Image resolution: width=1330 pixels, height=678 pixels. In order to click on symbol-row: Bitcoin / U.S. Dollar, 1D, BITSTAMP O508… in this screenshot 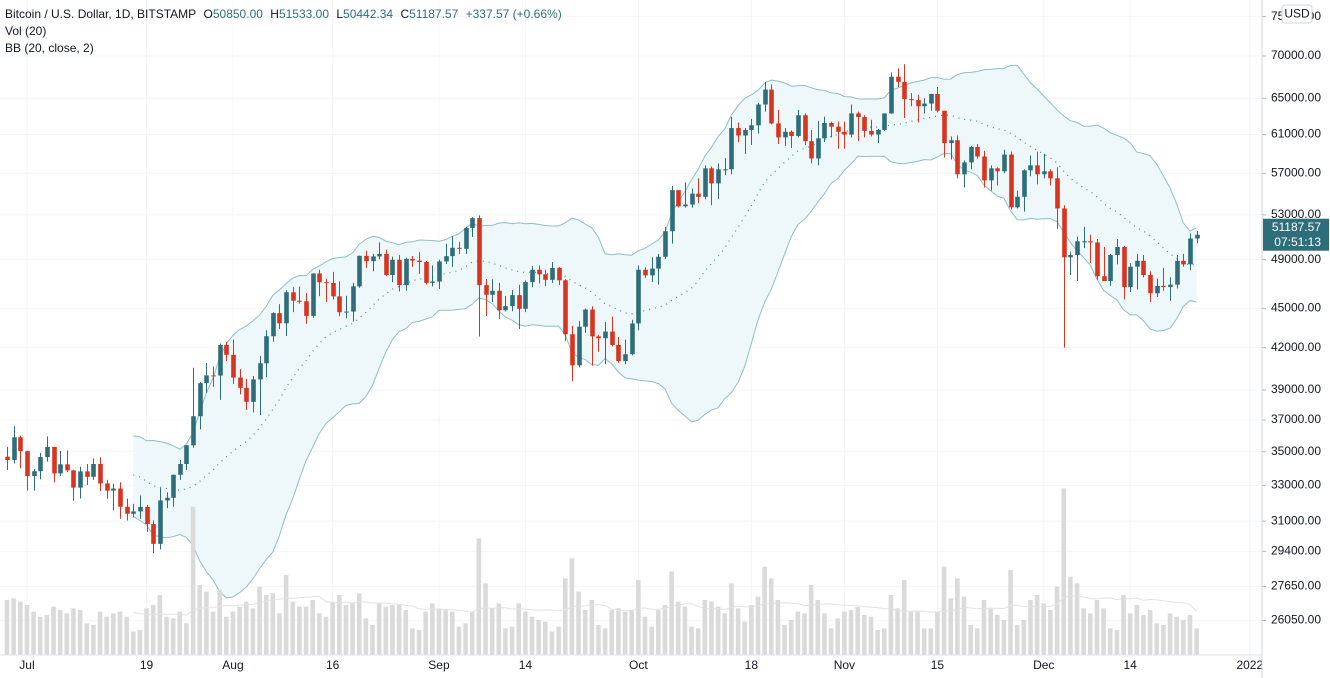, I will do `click(285, 14)`.